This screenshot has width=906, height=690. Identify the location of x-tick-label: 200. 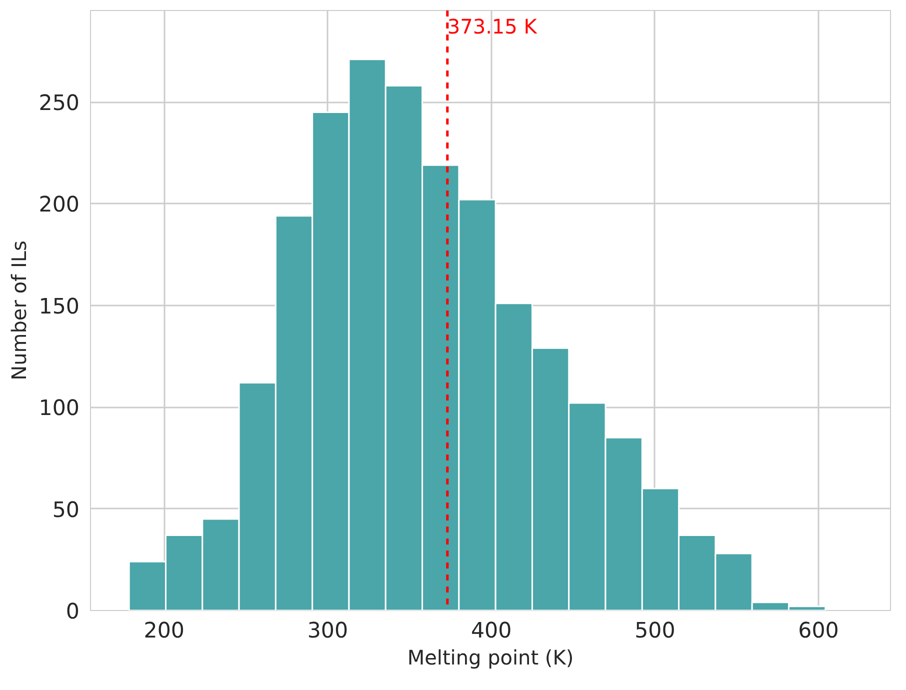
(164, 631).